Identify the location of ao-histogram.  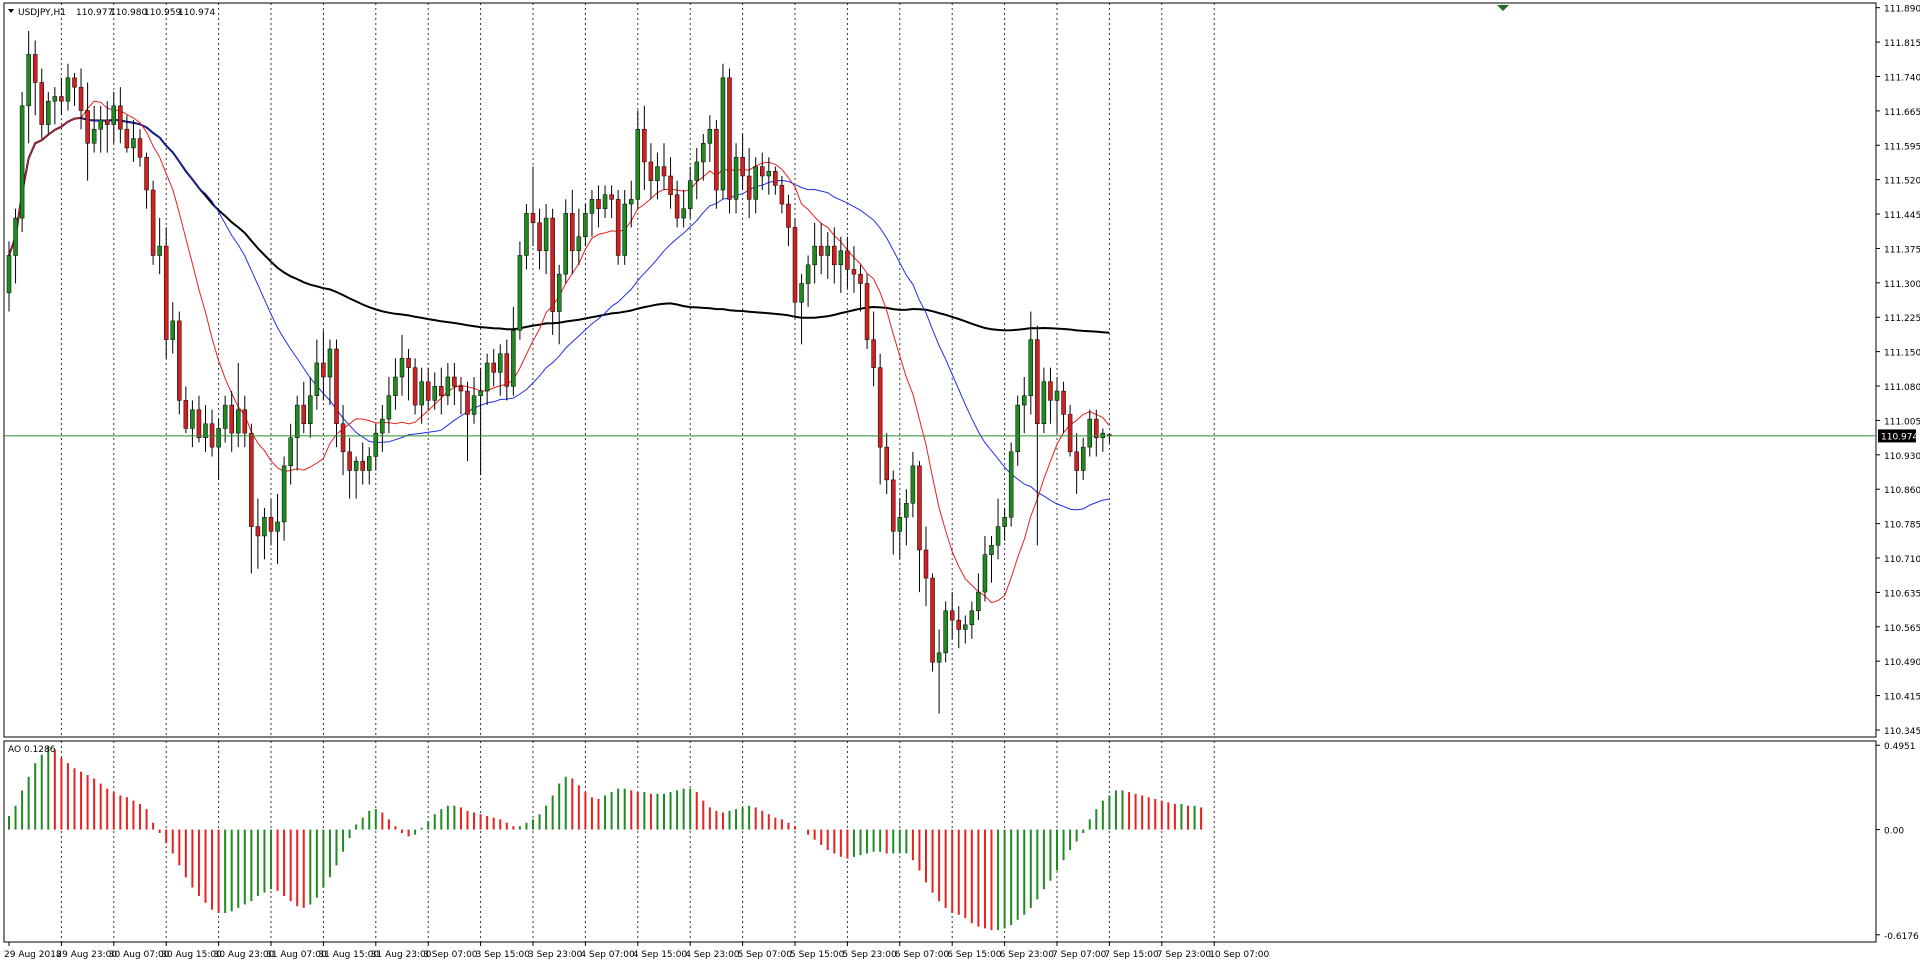
(605, 838).